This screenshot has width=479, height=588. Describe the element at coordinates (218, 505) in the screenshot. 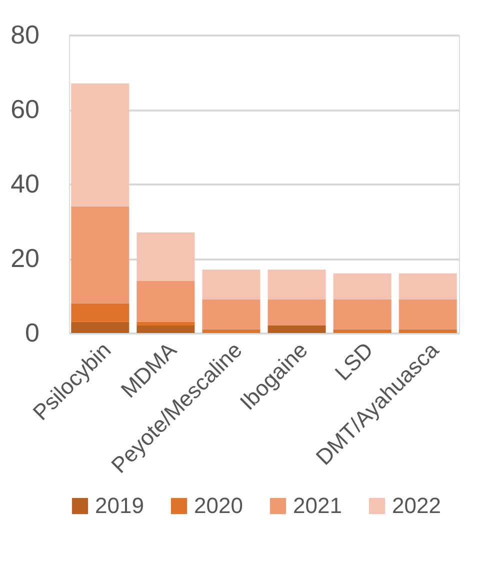

I see `legend-label: 2020` at that location.